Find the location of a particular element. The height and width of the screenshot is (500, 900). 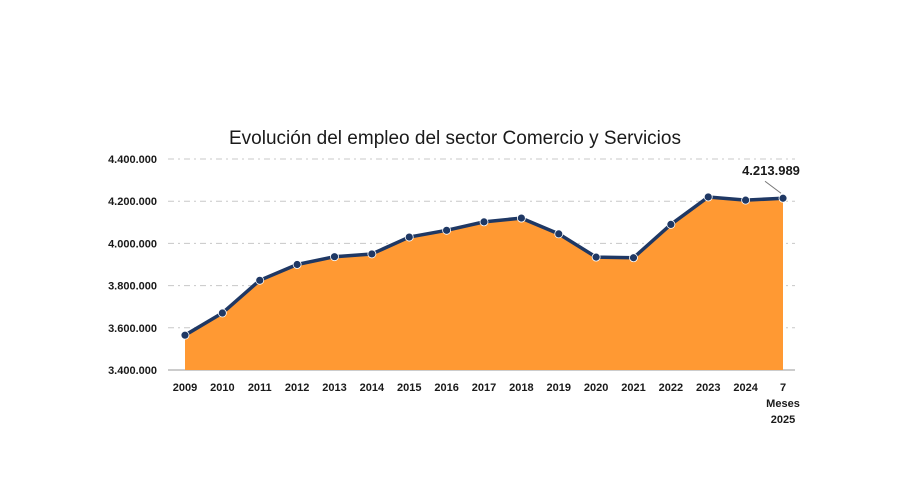

x-tick-label: 2015 is located at coordinates (409, 388).